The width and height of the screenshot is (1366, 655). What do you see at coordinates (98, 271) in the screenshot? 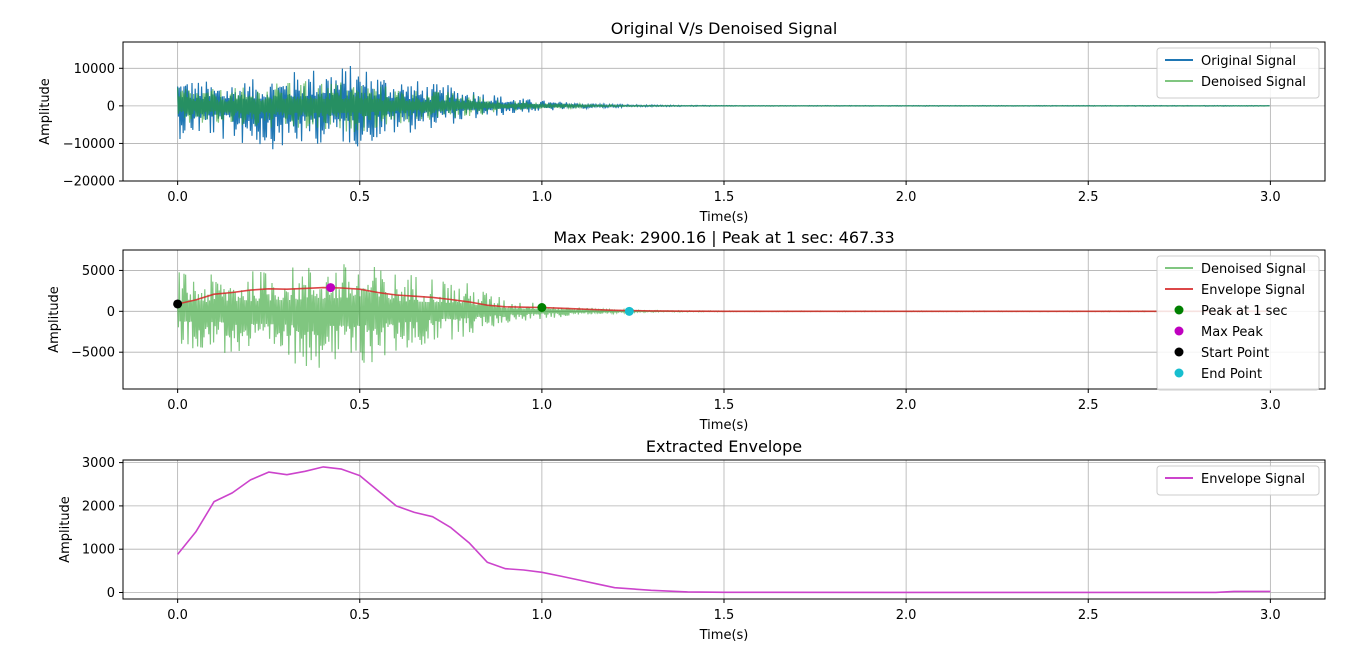
I see `y-tick-label: 5000` at bounding box center [98, 271].